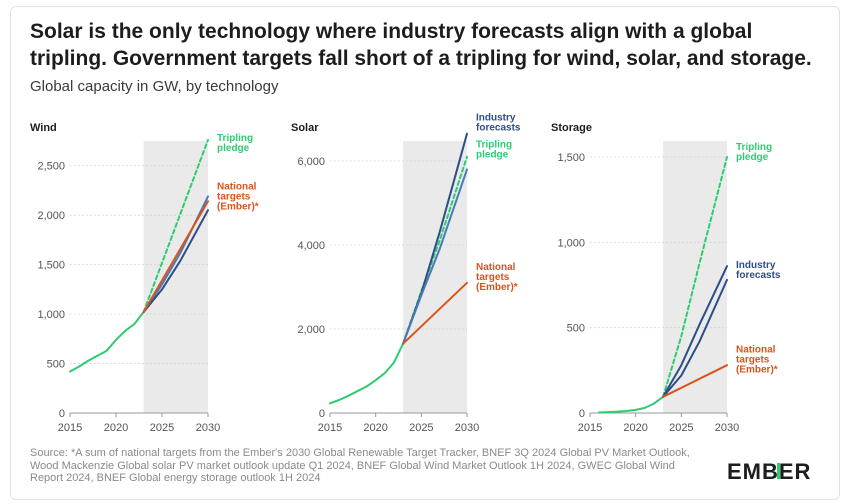 The image size is (850, 504). Describe the element at coordinates (311, 162) in the screenshot. I see `y-tick-label: 6,000` at that location.